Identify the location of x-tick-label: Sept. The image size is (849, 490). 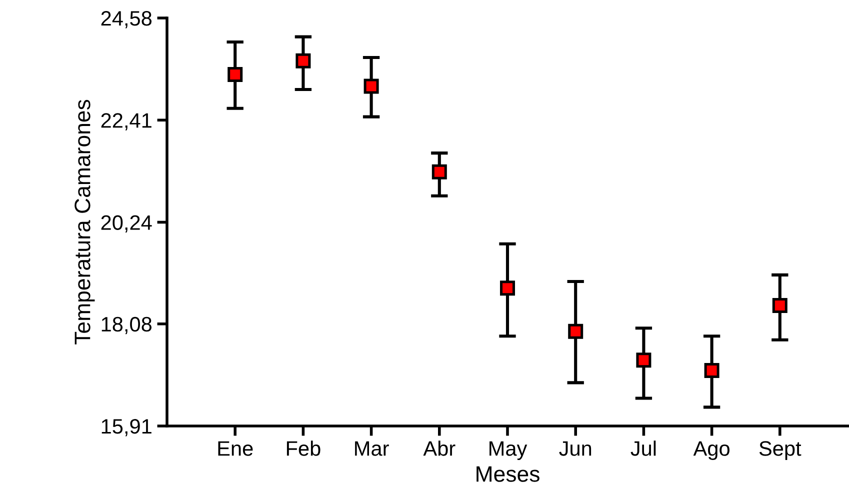
(780, 450).